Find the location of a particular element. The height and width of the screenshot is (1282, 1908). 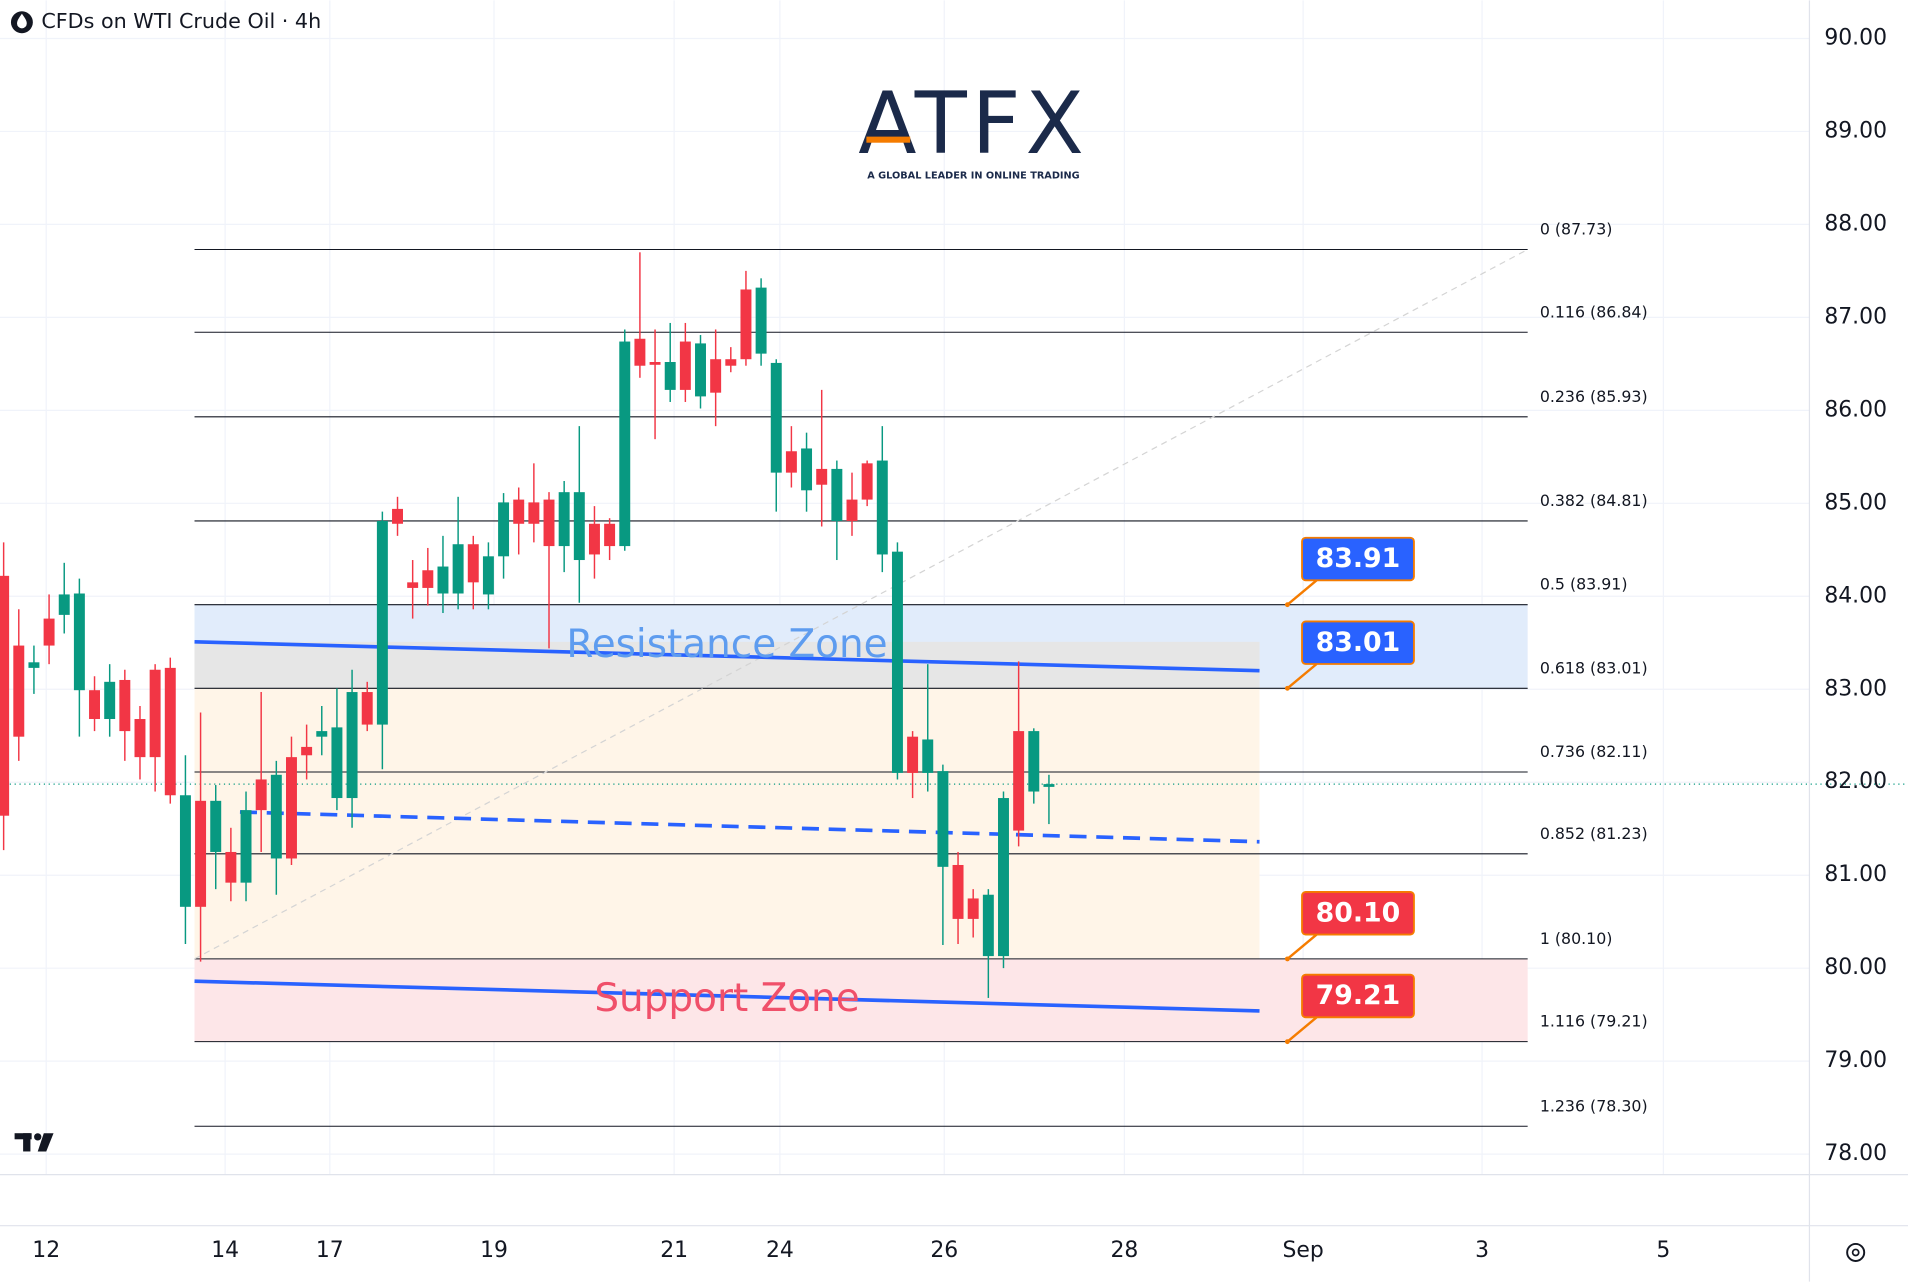

x-tick-label: 21 is located at coordinates (674, 1250).